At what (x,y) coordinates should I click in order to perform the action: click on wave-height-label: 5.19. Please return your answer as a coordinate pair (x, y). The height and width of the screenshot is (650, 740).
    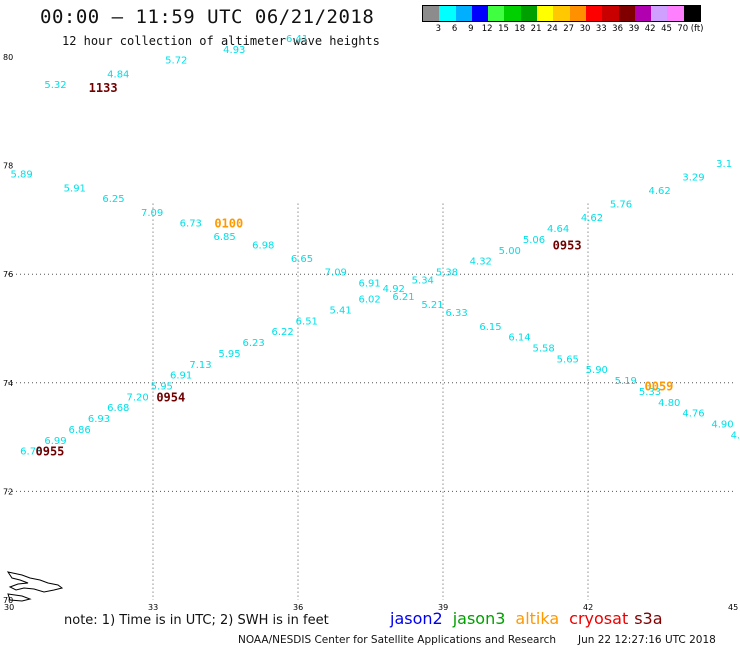
    Looking at the image, I should click on (626, 381).